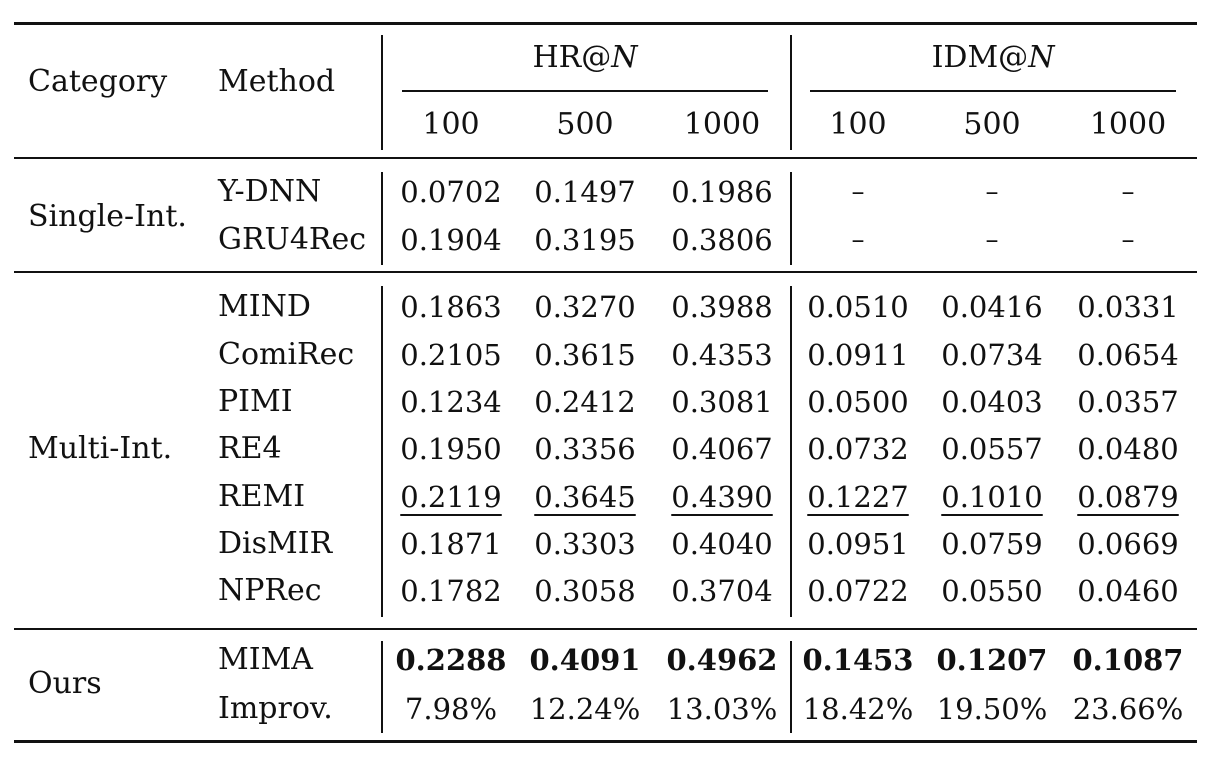 The width and height of the screenshot is (1210, 765). I want to click on table-cell: 0.1227, so click(858, 497).